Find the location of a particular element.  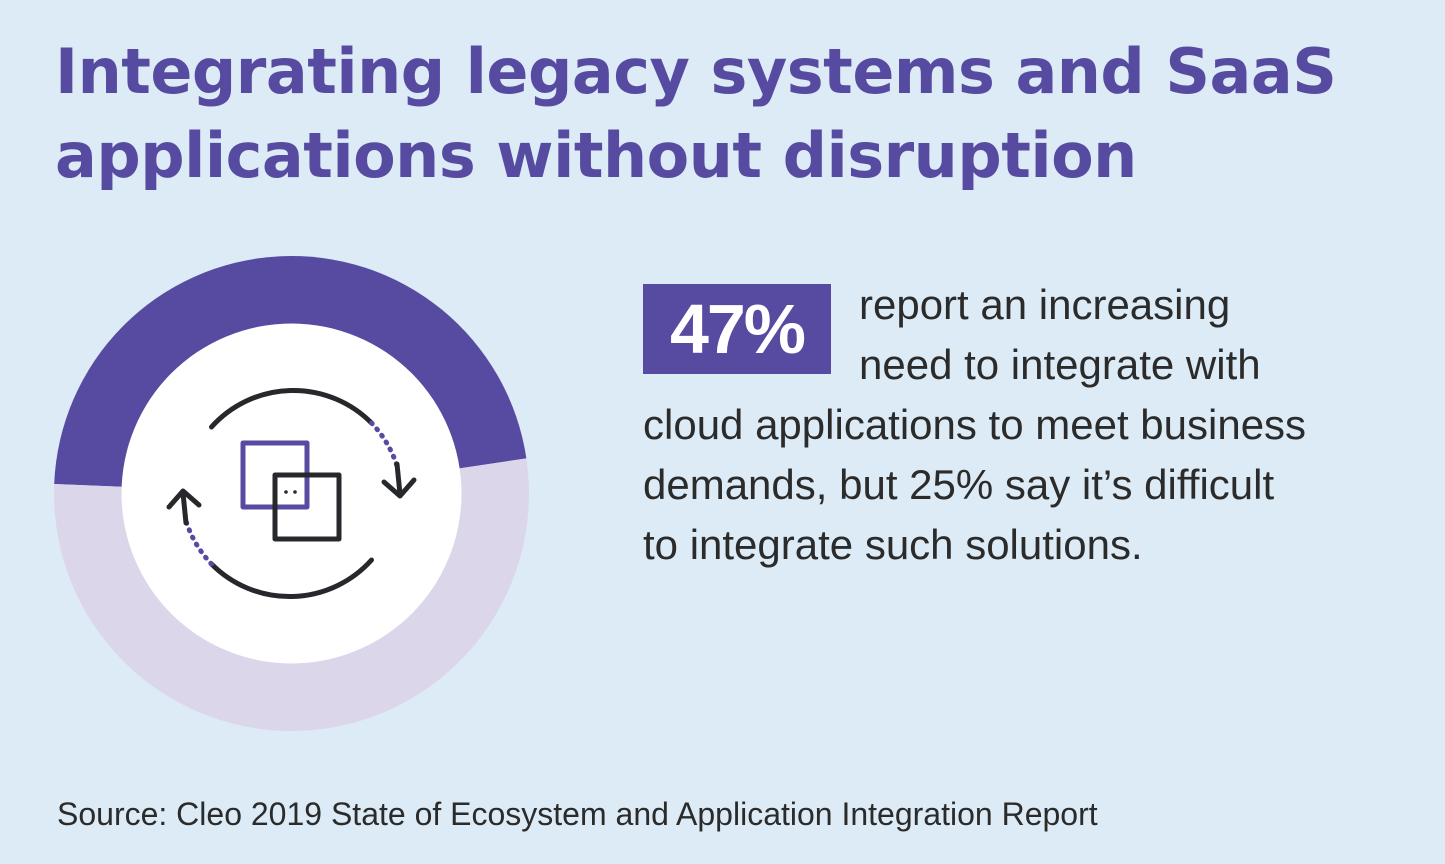

donut-hole is located at coordinates (291, 493).